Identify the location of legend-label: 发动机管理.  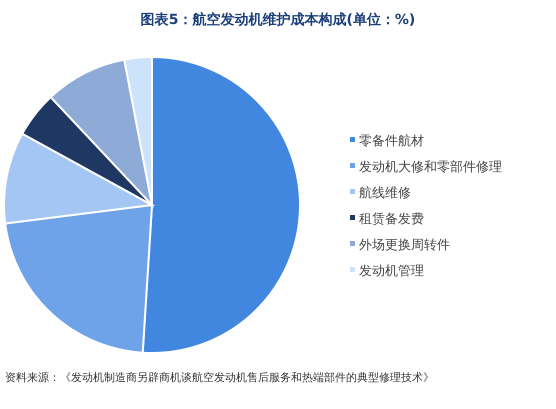
(391, 271).